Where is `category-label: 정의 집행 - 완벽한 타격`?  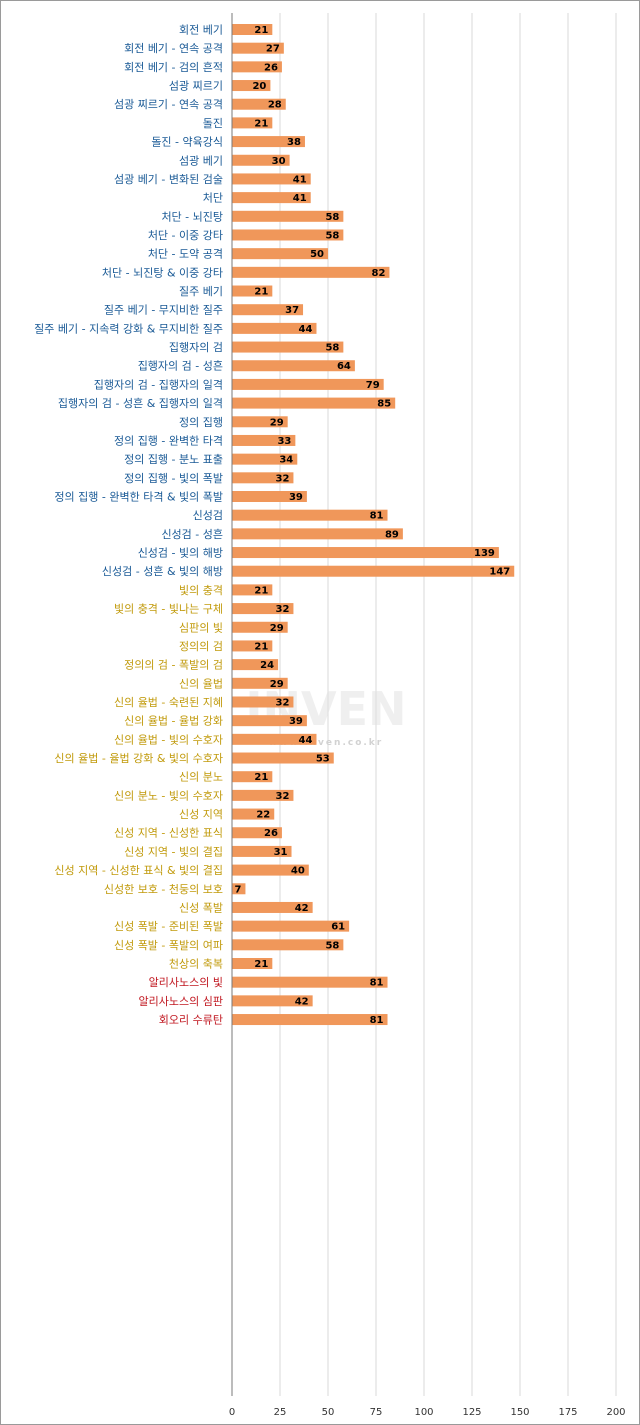
category-label: 정의 집행 - 완벽한 타격 is located at coordinates (168, 440).